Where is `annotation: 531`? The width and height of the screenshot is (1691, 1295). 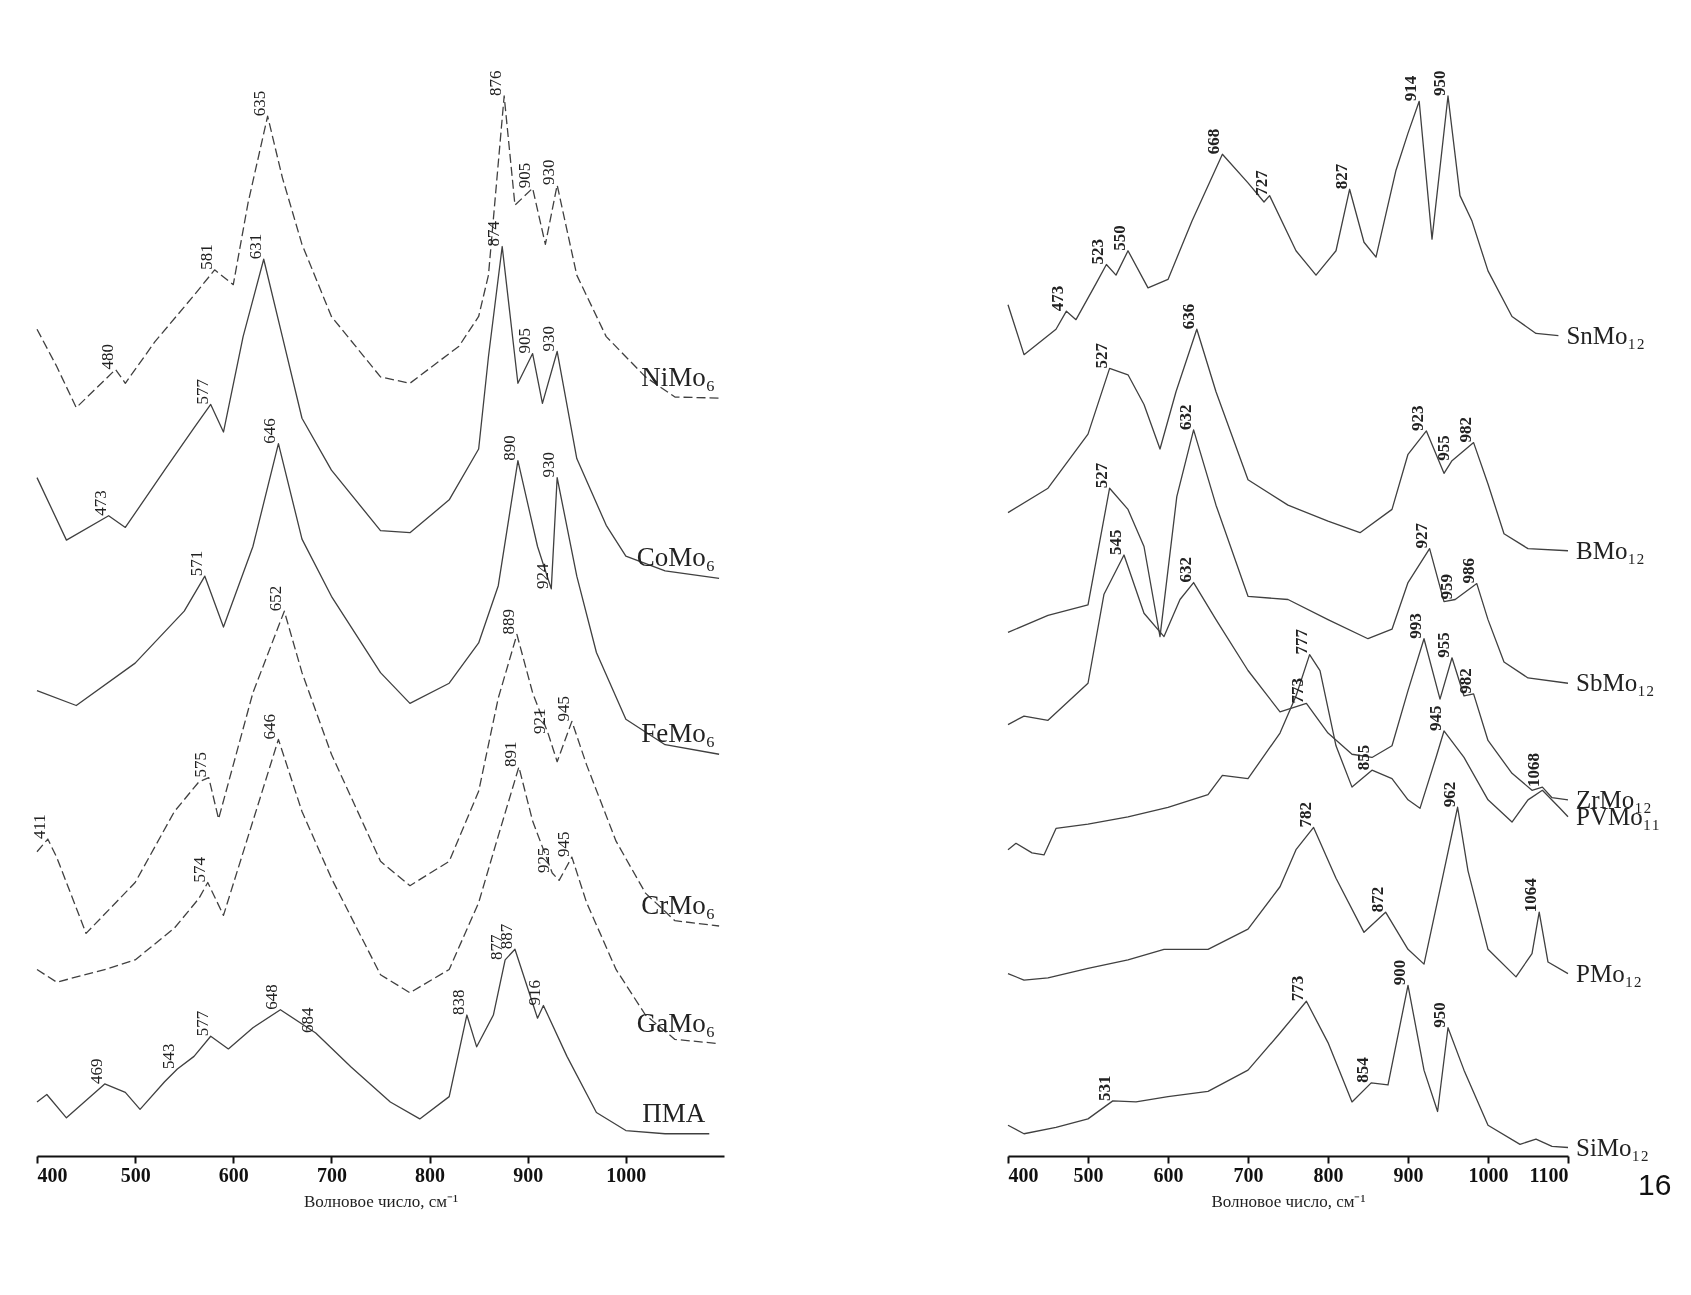 annotation: 531 is located at coordinates (1104, 1088).